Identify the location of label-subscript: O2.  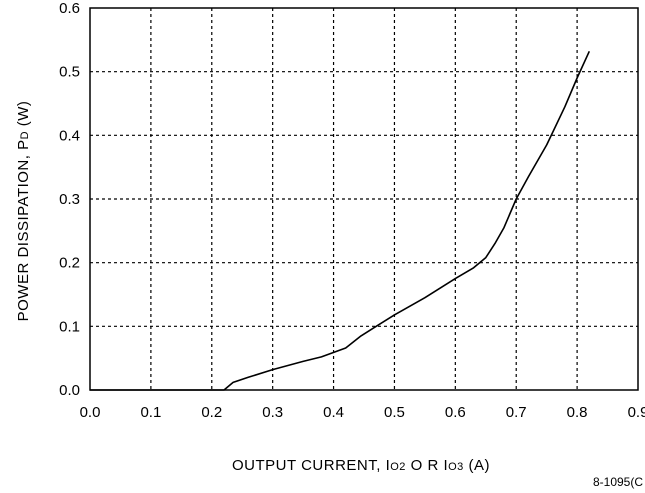
(398, 467).